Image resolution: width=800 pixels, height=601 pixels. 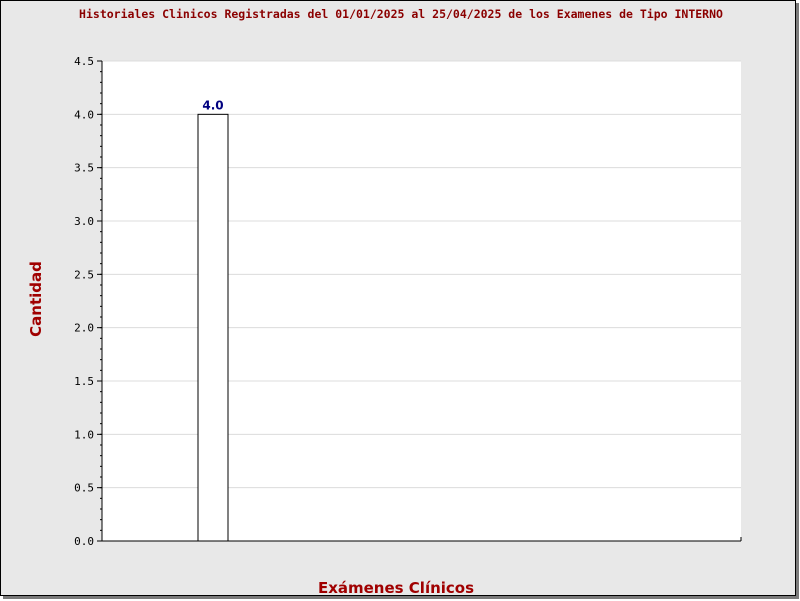 I want to click on y-tick-label: 3.5, so click(x=84, y=168).